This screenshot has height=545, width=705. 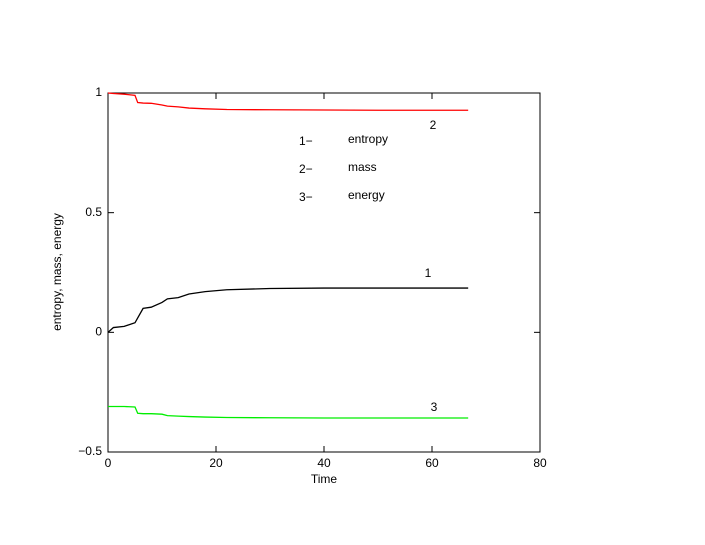 What do you see at coordinates (93, 212) in the screenshot?
I see `y-tick-label: 0.5` at bounding box center [93, 212].